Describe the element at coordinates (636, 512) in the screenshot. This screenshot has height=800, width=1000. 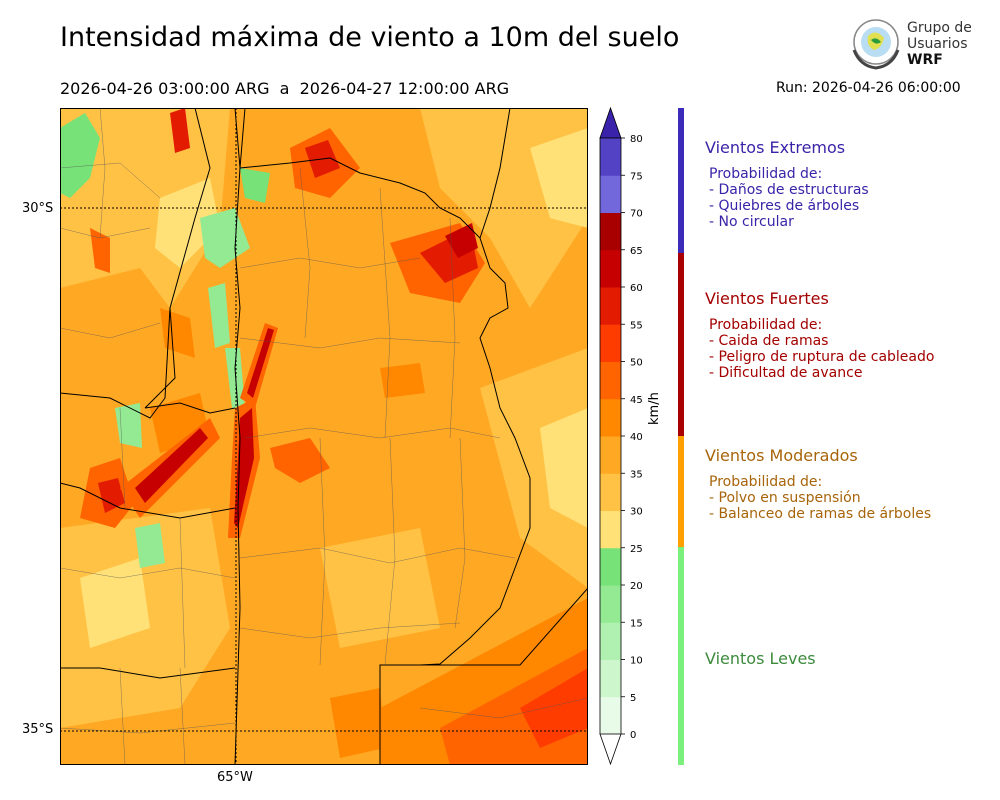
I see `colorbar-tick-label: 30` at that location.